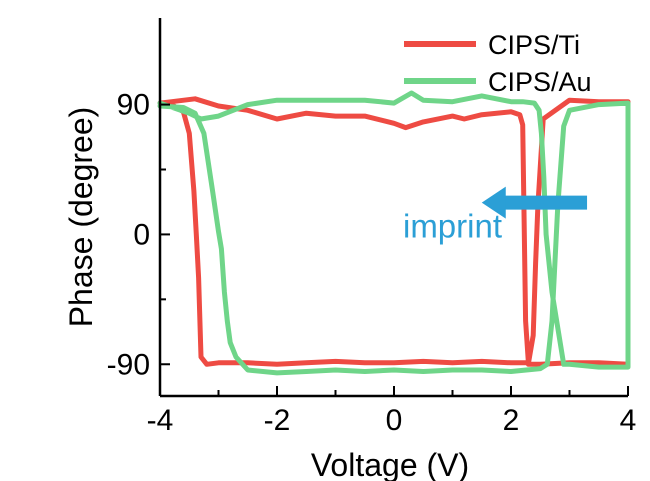  Describe the element at coordinates (133, 105) in the screenshot. I see `y-tick-label: 90` at that location.